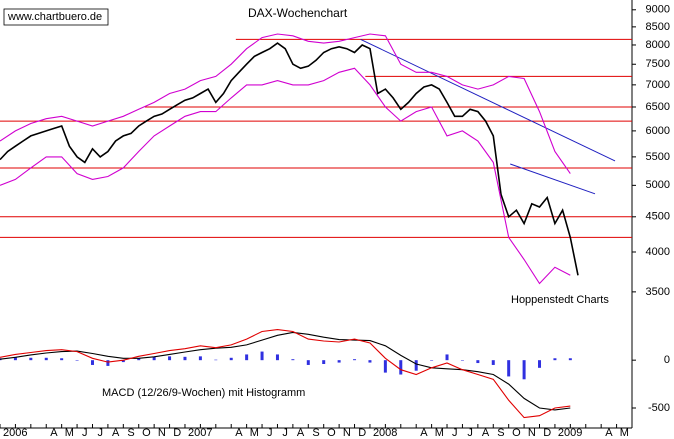  I want to click on y-tick-label: 5000, so click(658, 185).